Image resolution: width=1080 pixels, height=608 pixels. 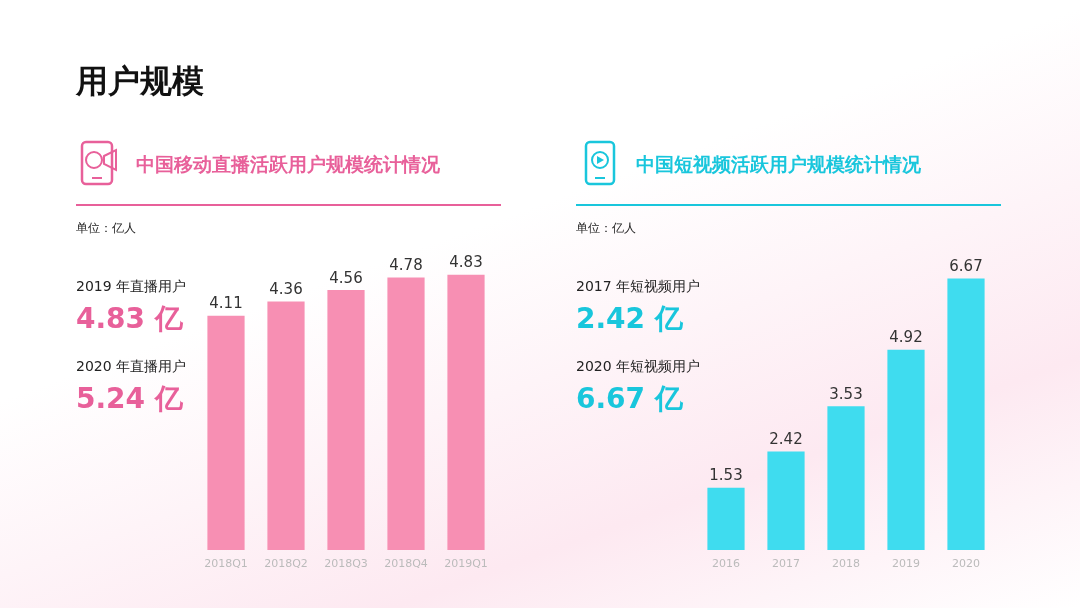 I want to click on text: 4.83 亿, so click(x=129, y=319).